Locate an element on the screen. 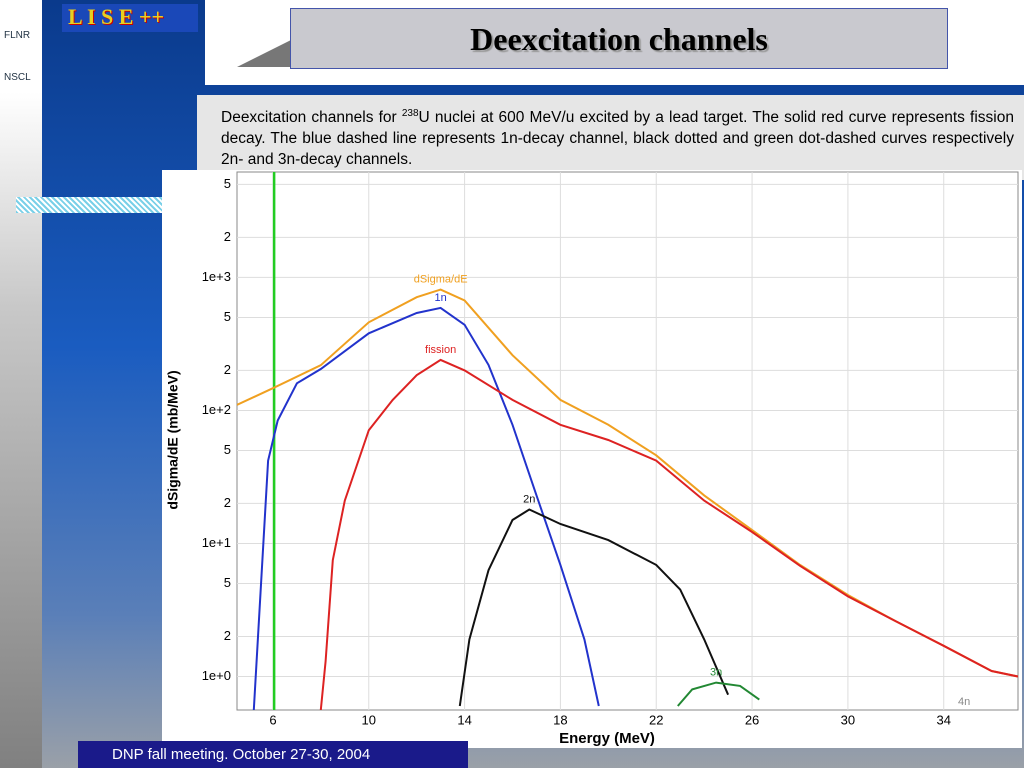  x-tick-label: 30 is located at coordinates (848, 719).